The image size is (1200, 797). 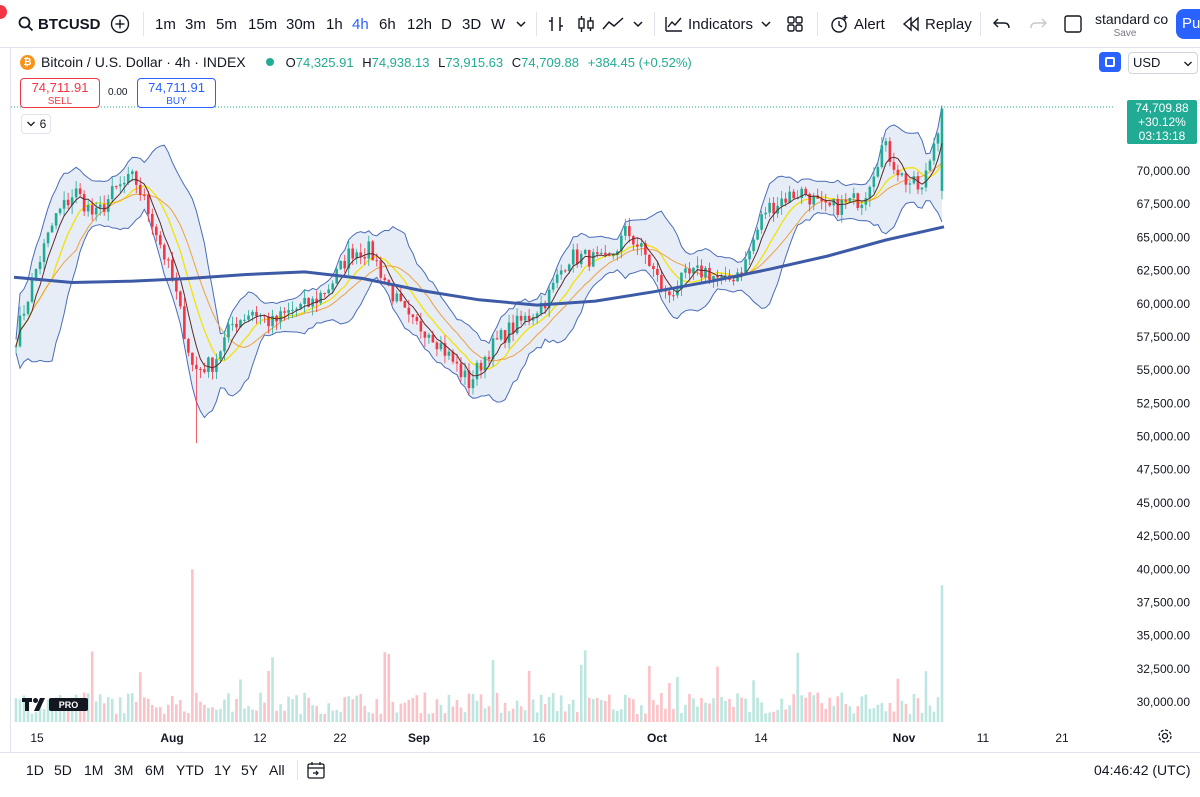 I want to click on price-tick-label: 47,500.00, so click(x=1164, y=470).